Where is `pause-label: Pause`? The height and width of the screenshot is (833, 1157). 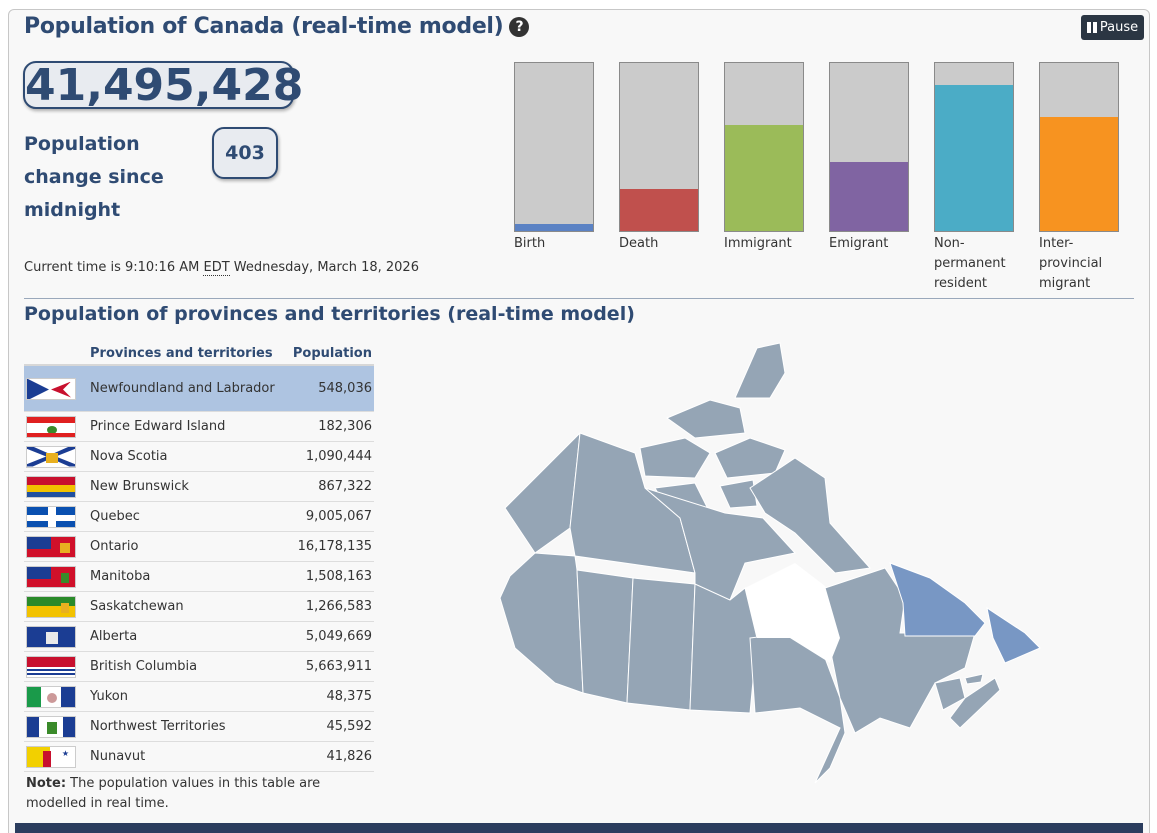 pause-label: Pause is located at coordinates (1119, 27).